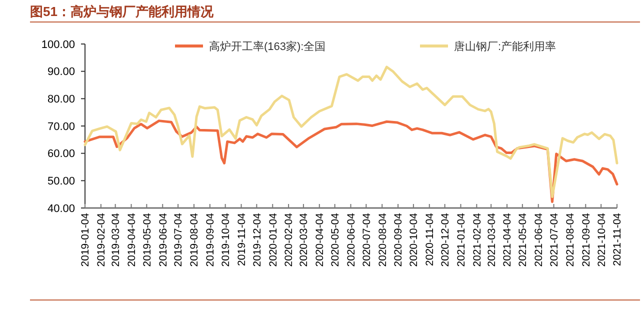 Image resolution: width=644 pixels, height=320 pixels. Describe the element at coordinates (445, 239) in the screenshot. I see `x-tick-label: 2020-12-04` at that location.